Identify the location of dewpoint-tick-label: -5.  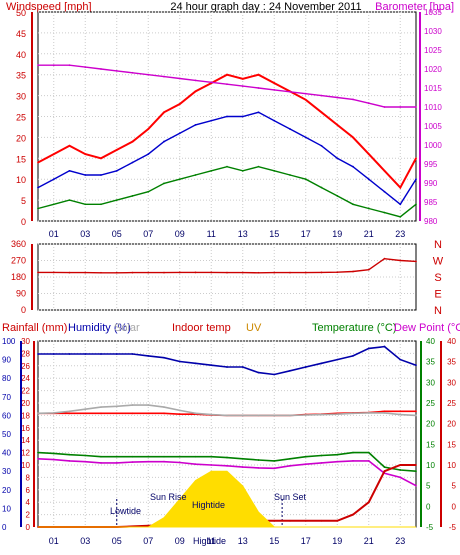
(453, 527).